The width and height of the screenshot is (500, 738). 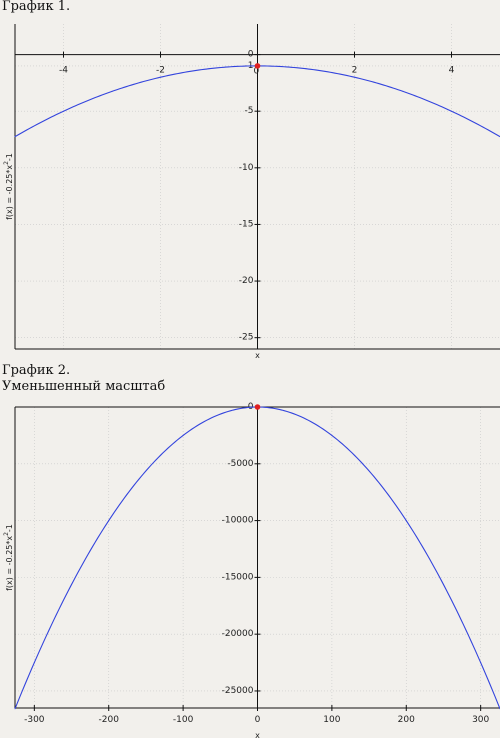 I want to click on chart-1-title: График 1., so click(x=36, y=7).